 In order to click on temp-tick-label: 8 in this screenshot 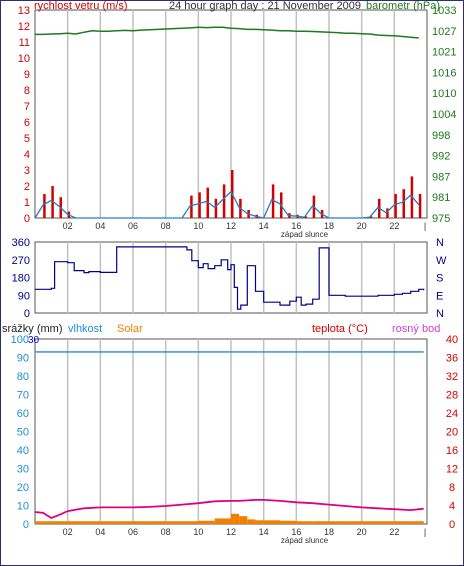, I will do `click(452, 488)`.